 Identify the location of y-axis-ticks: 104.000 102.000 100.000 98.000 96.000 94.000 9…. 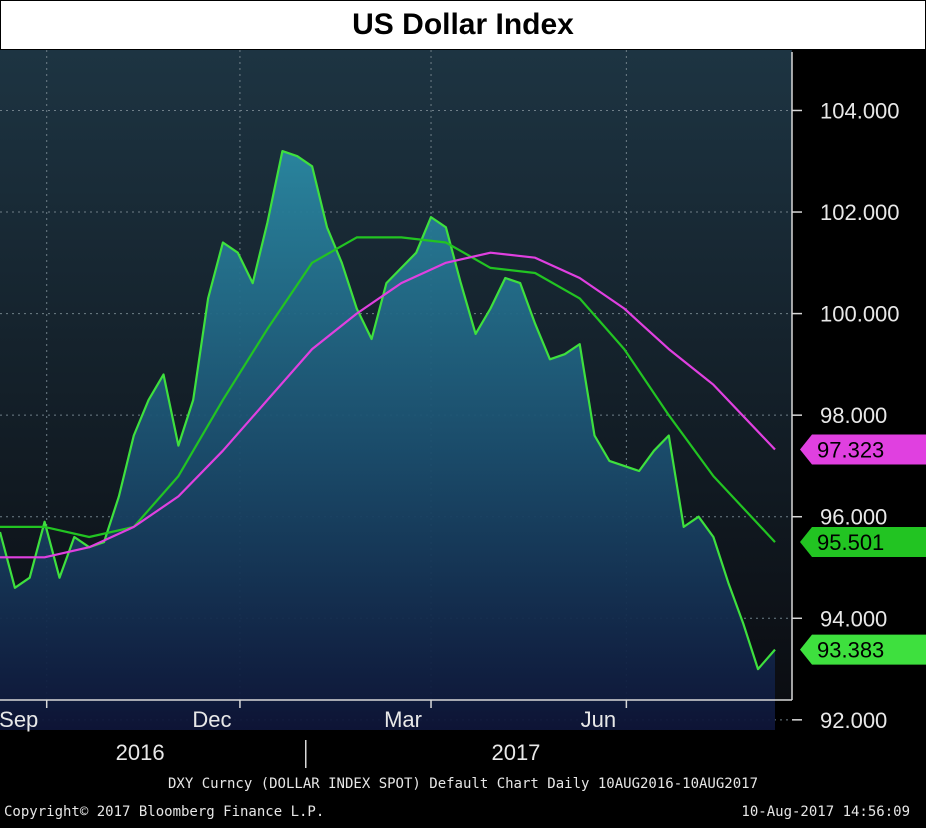
(846, 415).